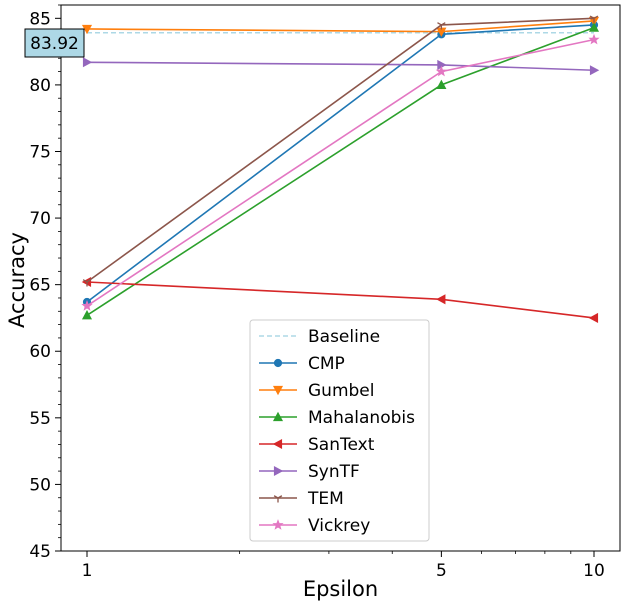 The width and height of the screenshot is (626, 607). What do you see at coordinates (301, 499) in the screenshot?
I see `legend-item-tem: TEM` at bounding box center [301, 499].